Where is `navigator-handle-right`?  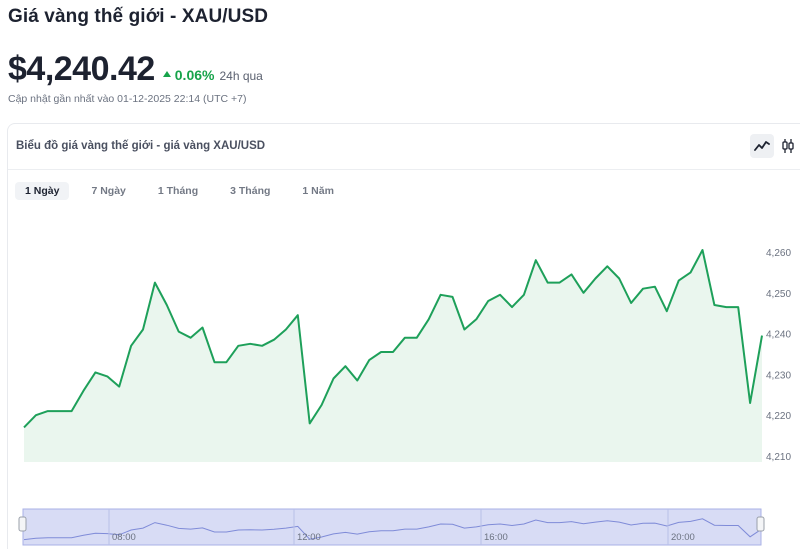
navigator-handle-right is located at coordinates (760, 524).